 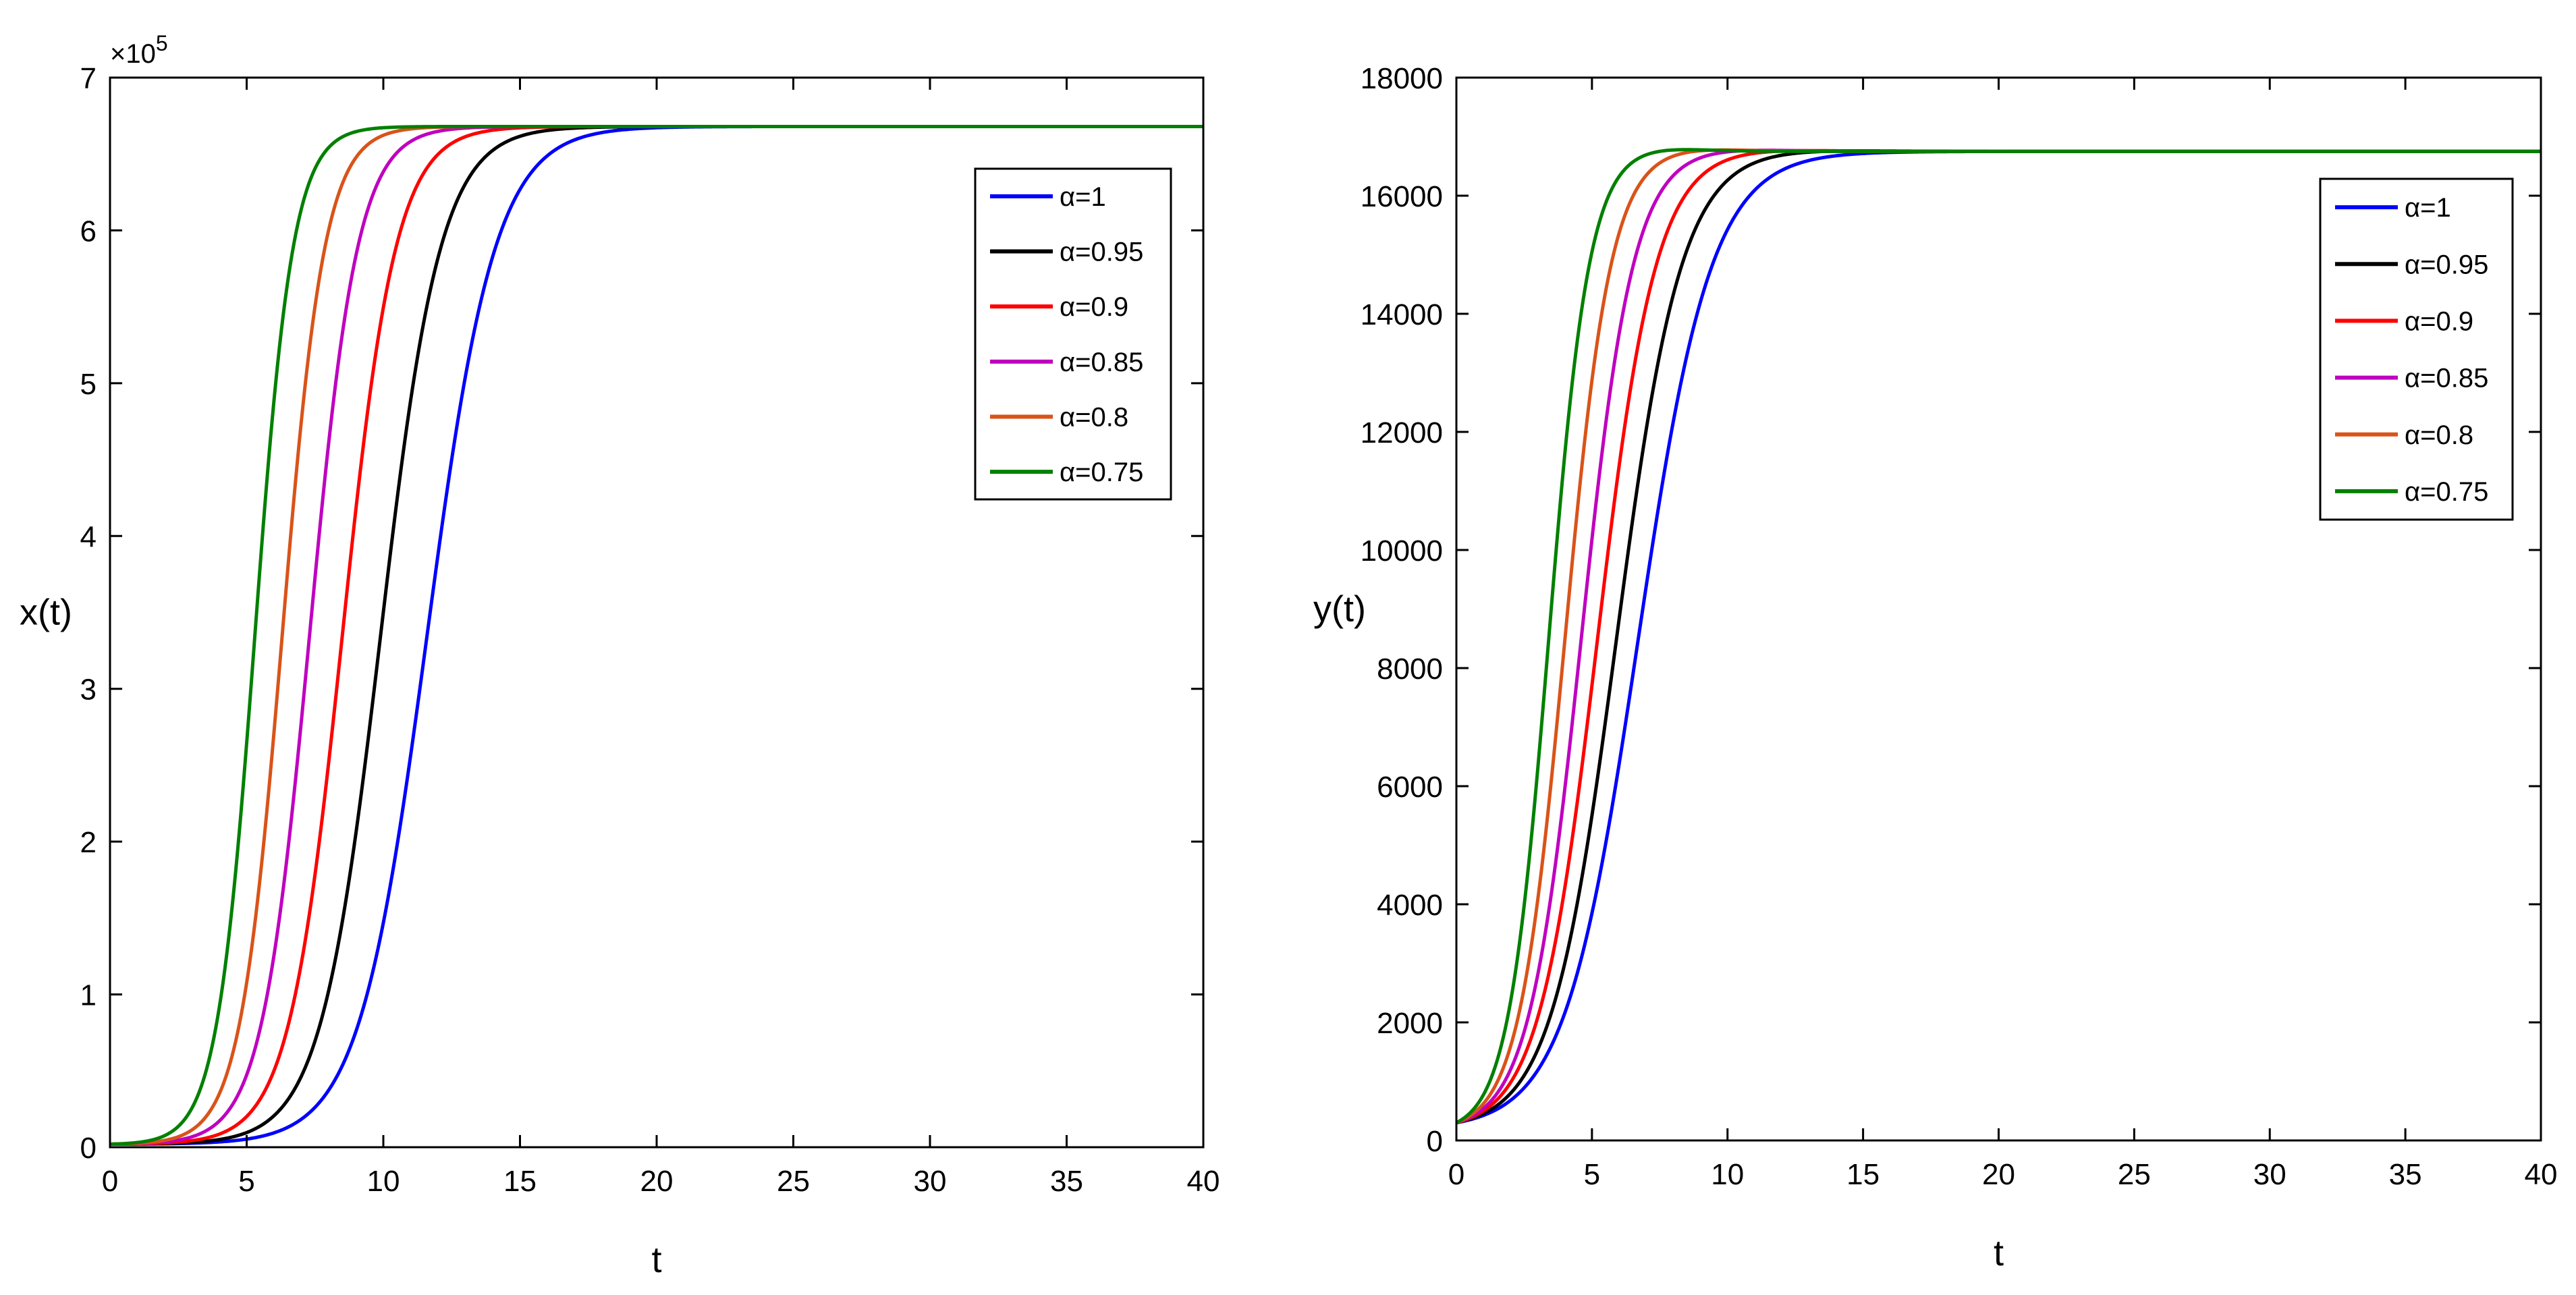 I want to click on y-axis-label: x(t), so click(x=46, y=613).